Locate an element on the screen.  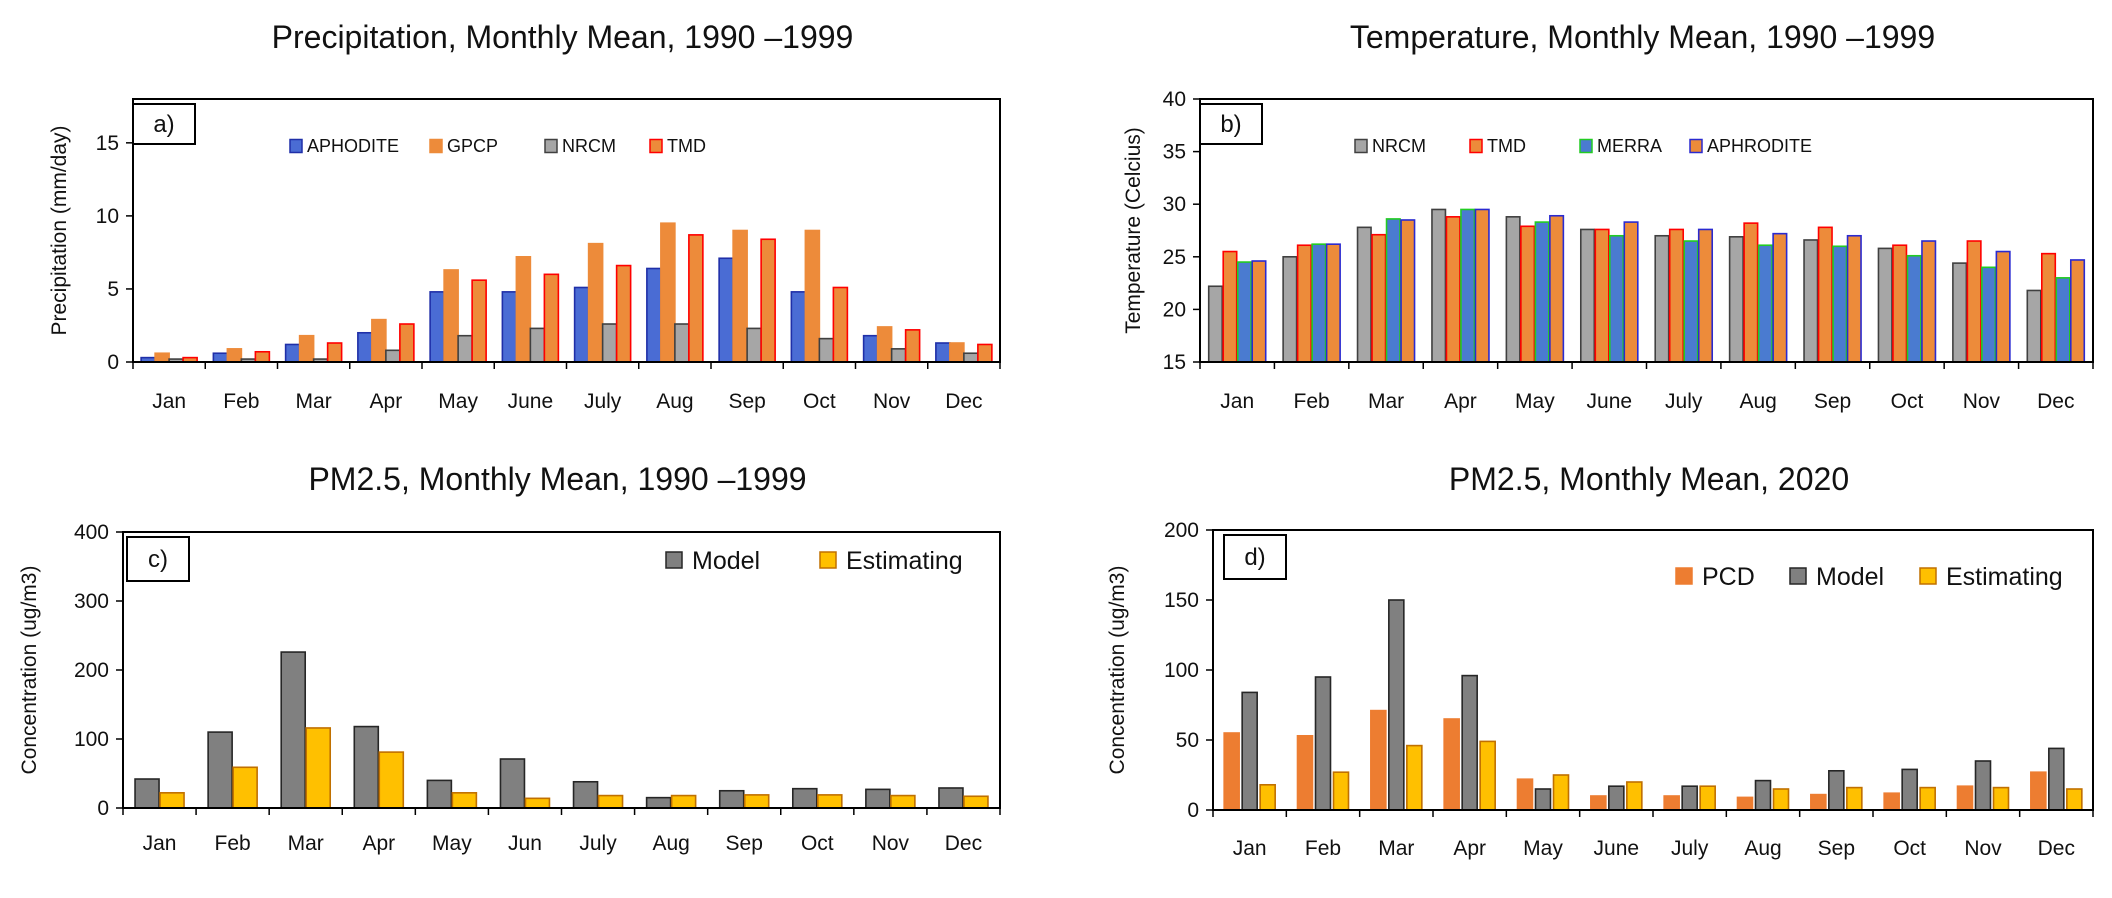
bar-model-aug is located at coordinates (1763, 795).